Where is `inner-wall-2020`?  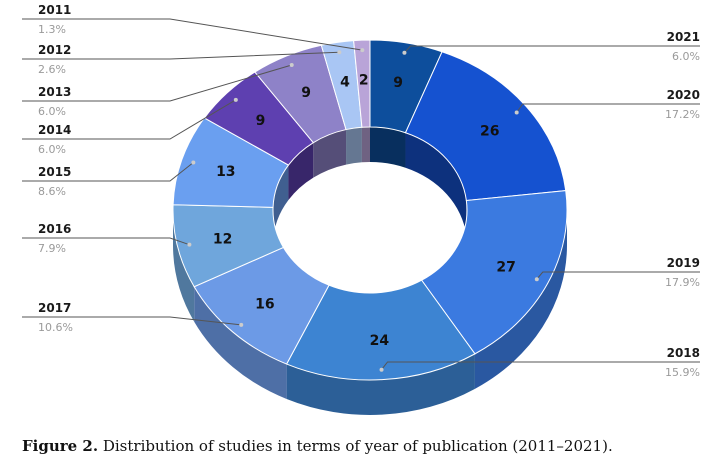
inner-wall-2020 is located at coordinates (436, 184).